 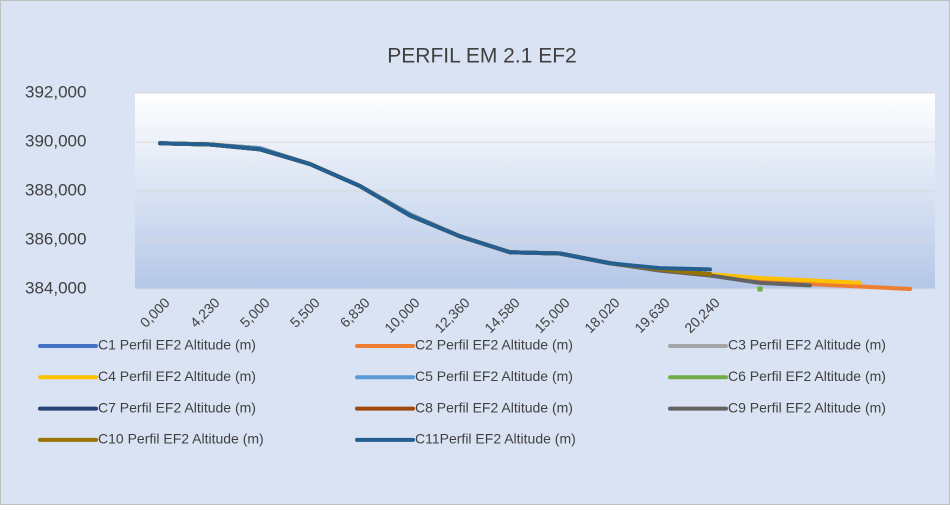 I want to click on legend-label: C1 Perfil EF2 Altitude (m), so click(x=177, y=345).